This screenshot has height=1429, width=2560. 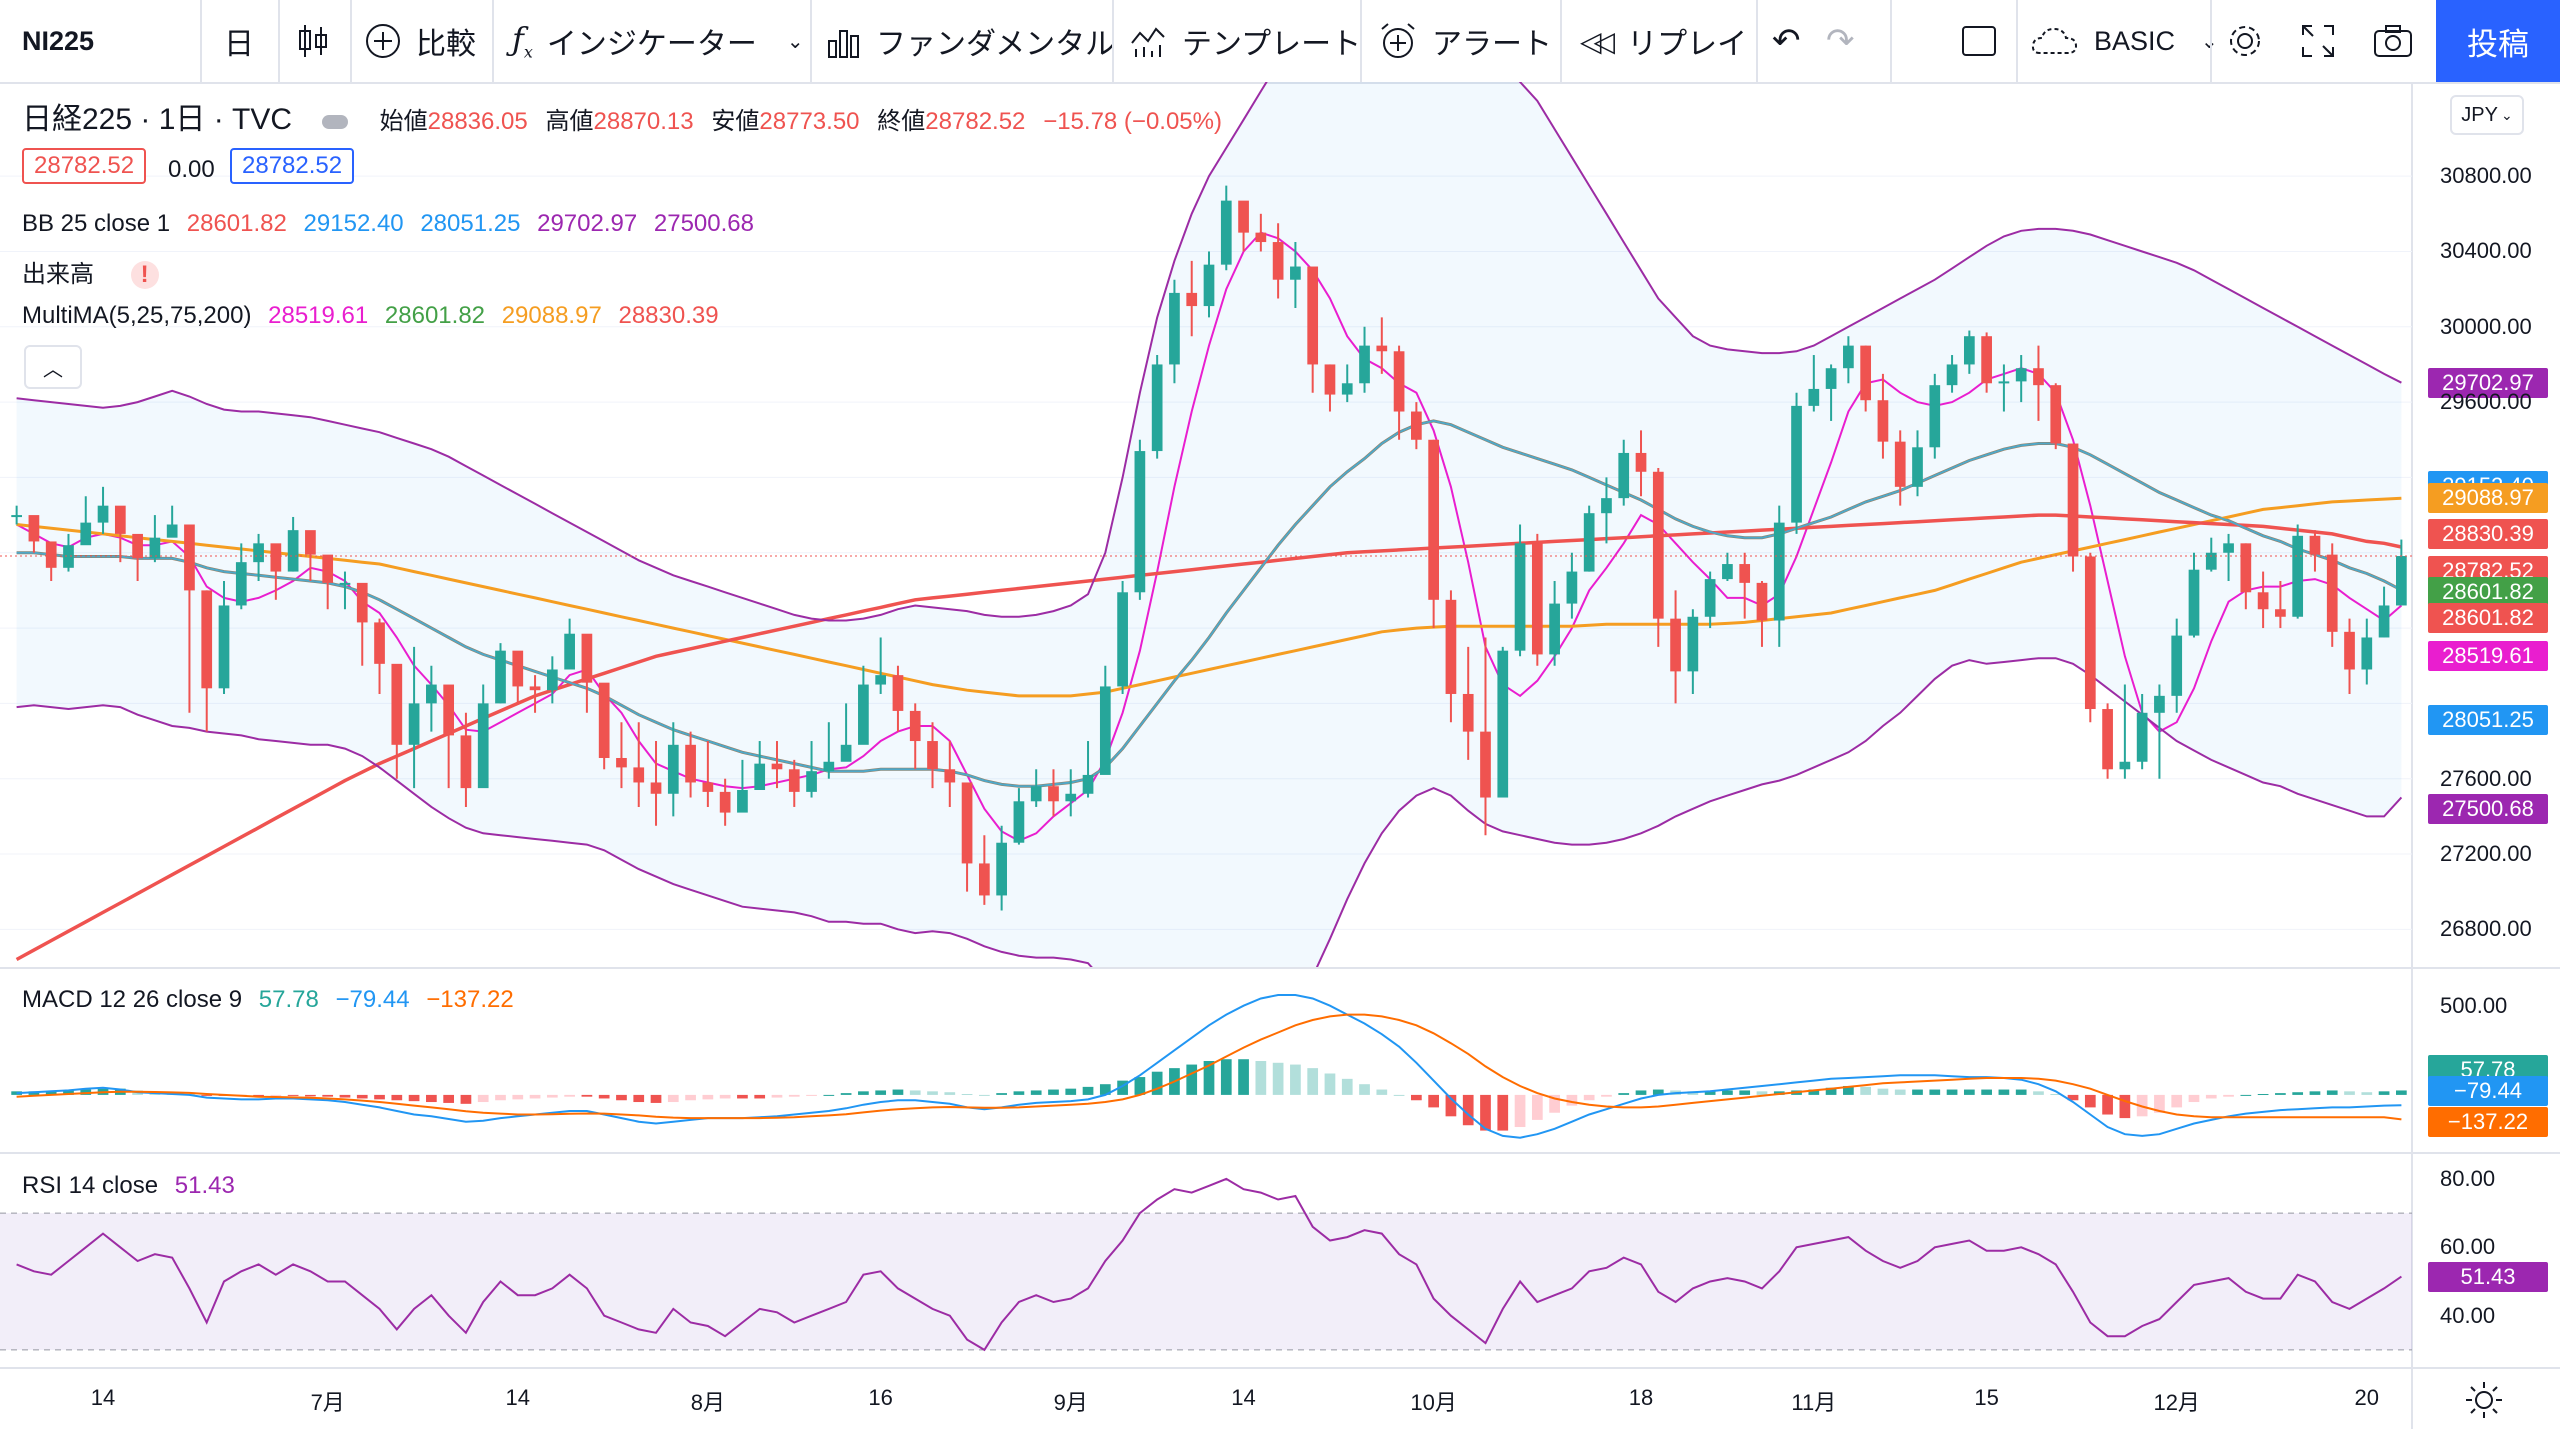 I want to click on layout-button: BASIC ⌄, so click(x=2124, y=41).